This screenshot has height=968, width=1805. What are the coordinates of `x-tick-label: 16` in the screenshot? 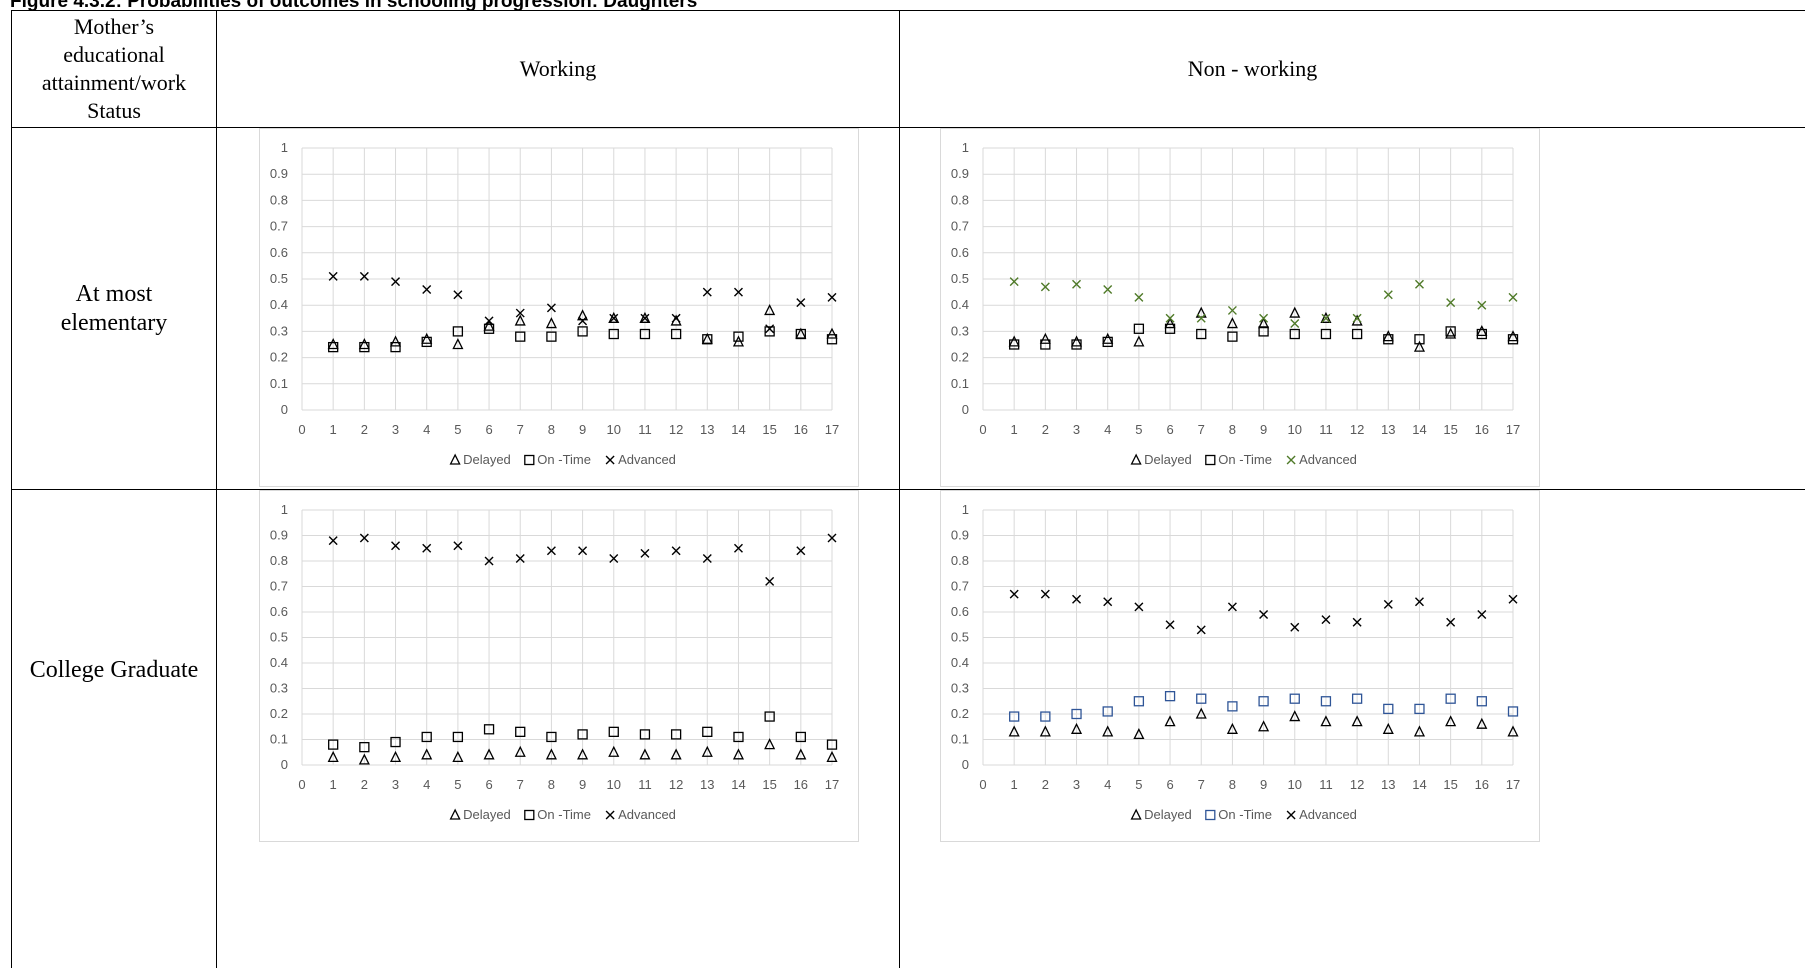 It's located at (801, 784).